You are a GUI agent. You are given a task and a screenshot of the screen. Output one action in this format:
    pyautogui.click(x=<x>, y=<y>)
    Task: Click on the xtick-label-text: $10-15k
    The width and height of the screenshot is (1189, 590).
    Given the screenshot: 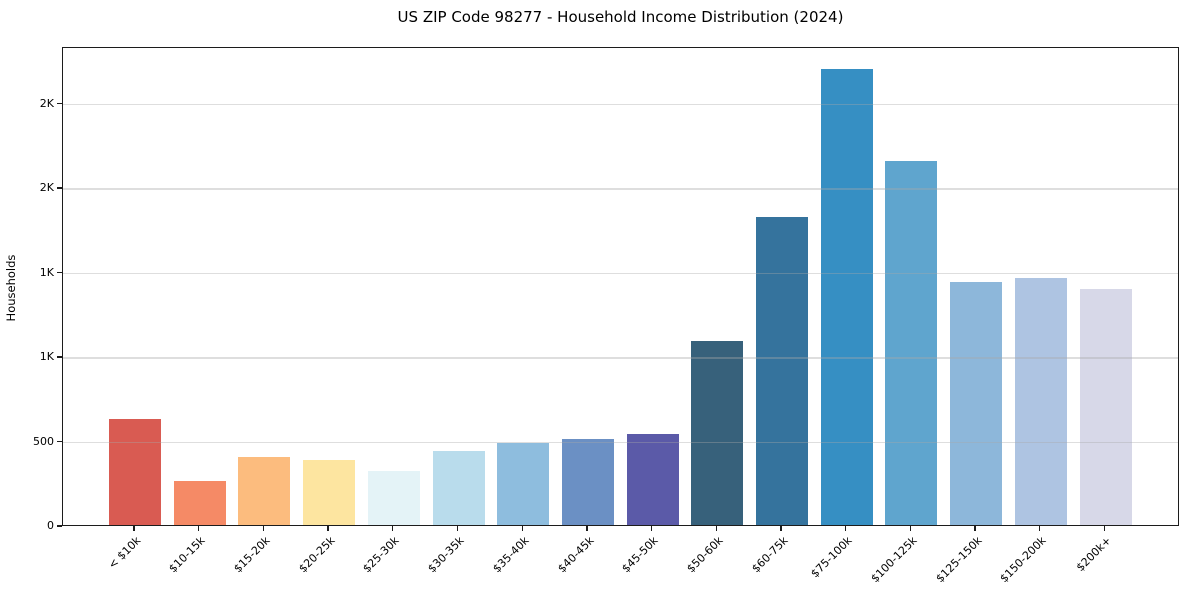 What is the action you would take?
    pyautogui.click(x=187, y=555)
    